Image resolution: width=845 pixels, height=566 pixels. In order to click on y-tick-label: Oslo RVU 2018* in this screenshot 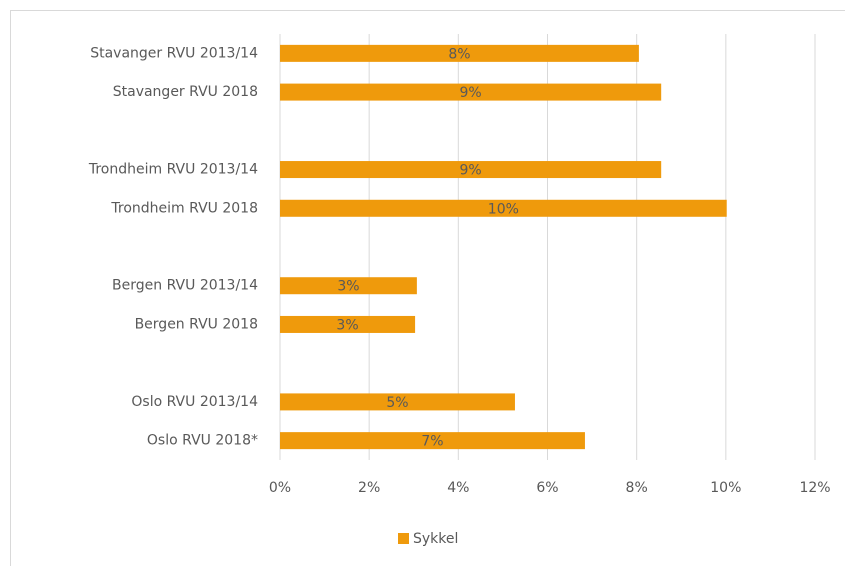, I will do `click(202, 441)`.